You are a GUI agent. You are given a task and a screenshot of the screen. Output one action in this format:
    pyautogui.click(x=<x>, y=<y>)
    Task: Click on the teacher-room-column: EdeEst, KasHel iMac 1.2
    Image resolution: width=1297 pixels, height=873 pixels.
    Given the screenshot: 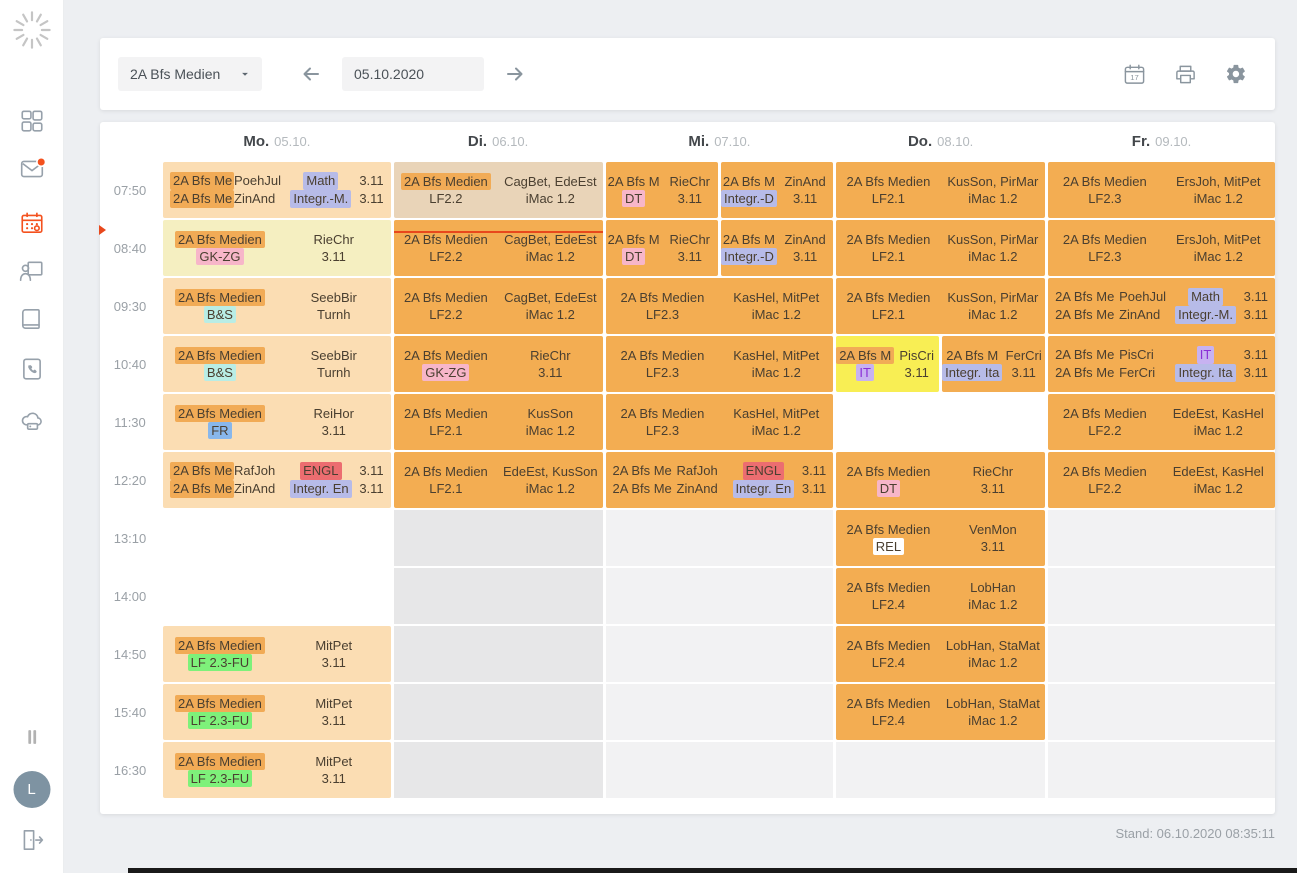 What is the action you would take?
    pyautogui.click(x=1218, y=422)
    